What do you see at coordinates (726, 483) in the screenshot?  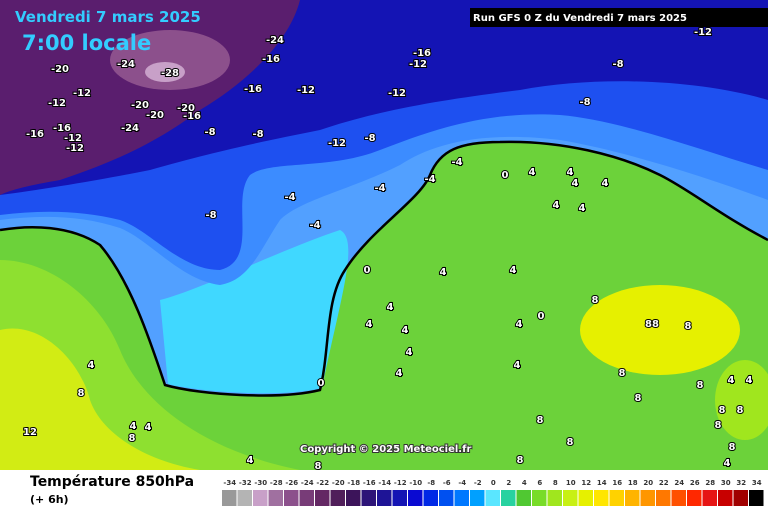 I see `scale-label: 30` at bounding box center [726, 483].